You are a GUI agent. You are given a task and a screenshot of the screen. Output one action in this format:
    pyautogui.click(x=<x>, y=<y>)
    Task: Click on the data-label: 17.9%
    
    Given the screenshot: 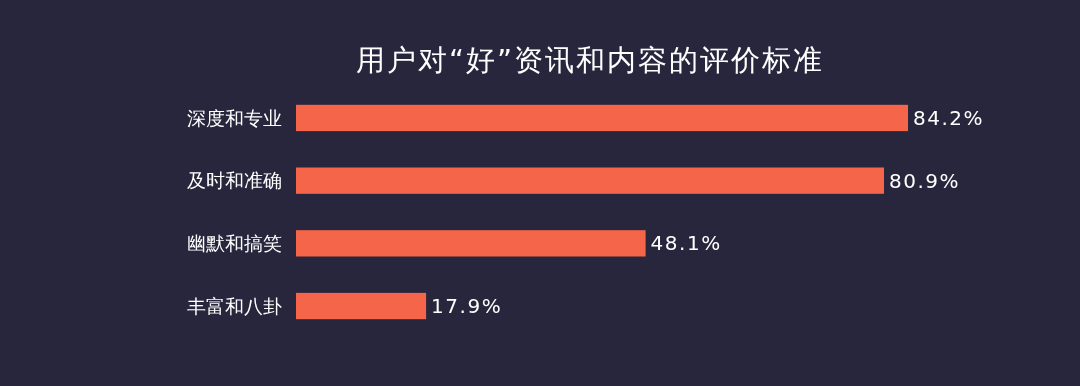 What is the action you would take?
    pyautogui.click(x=467, y=306)
    